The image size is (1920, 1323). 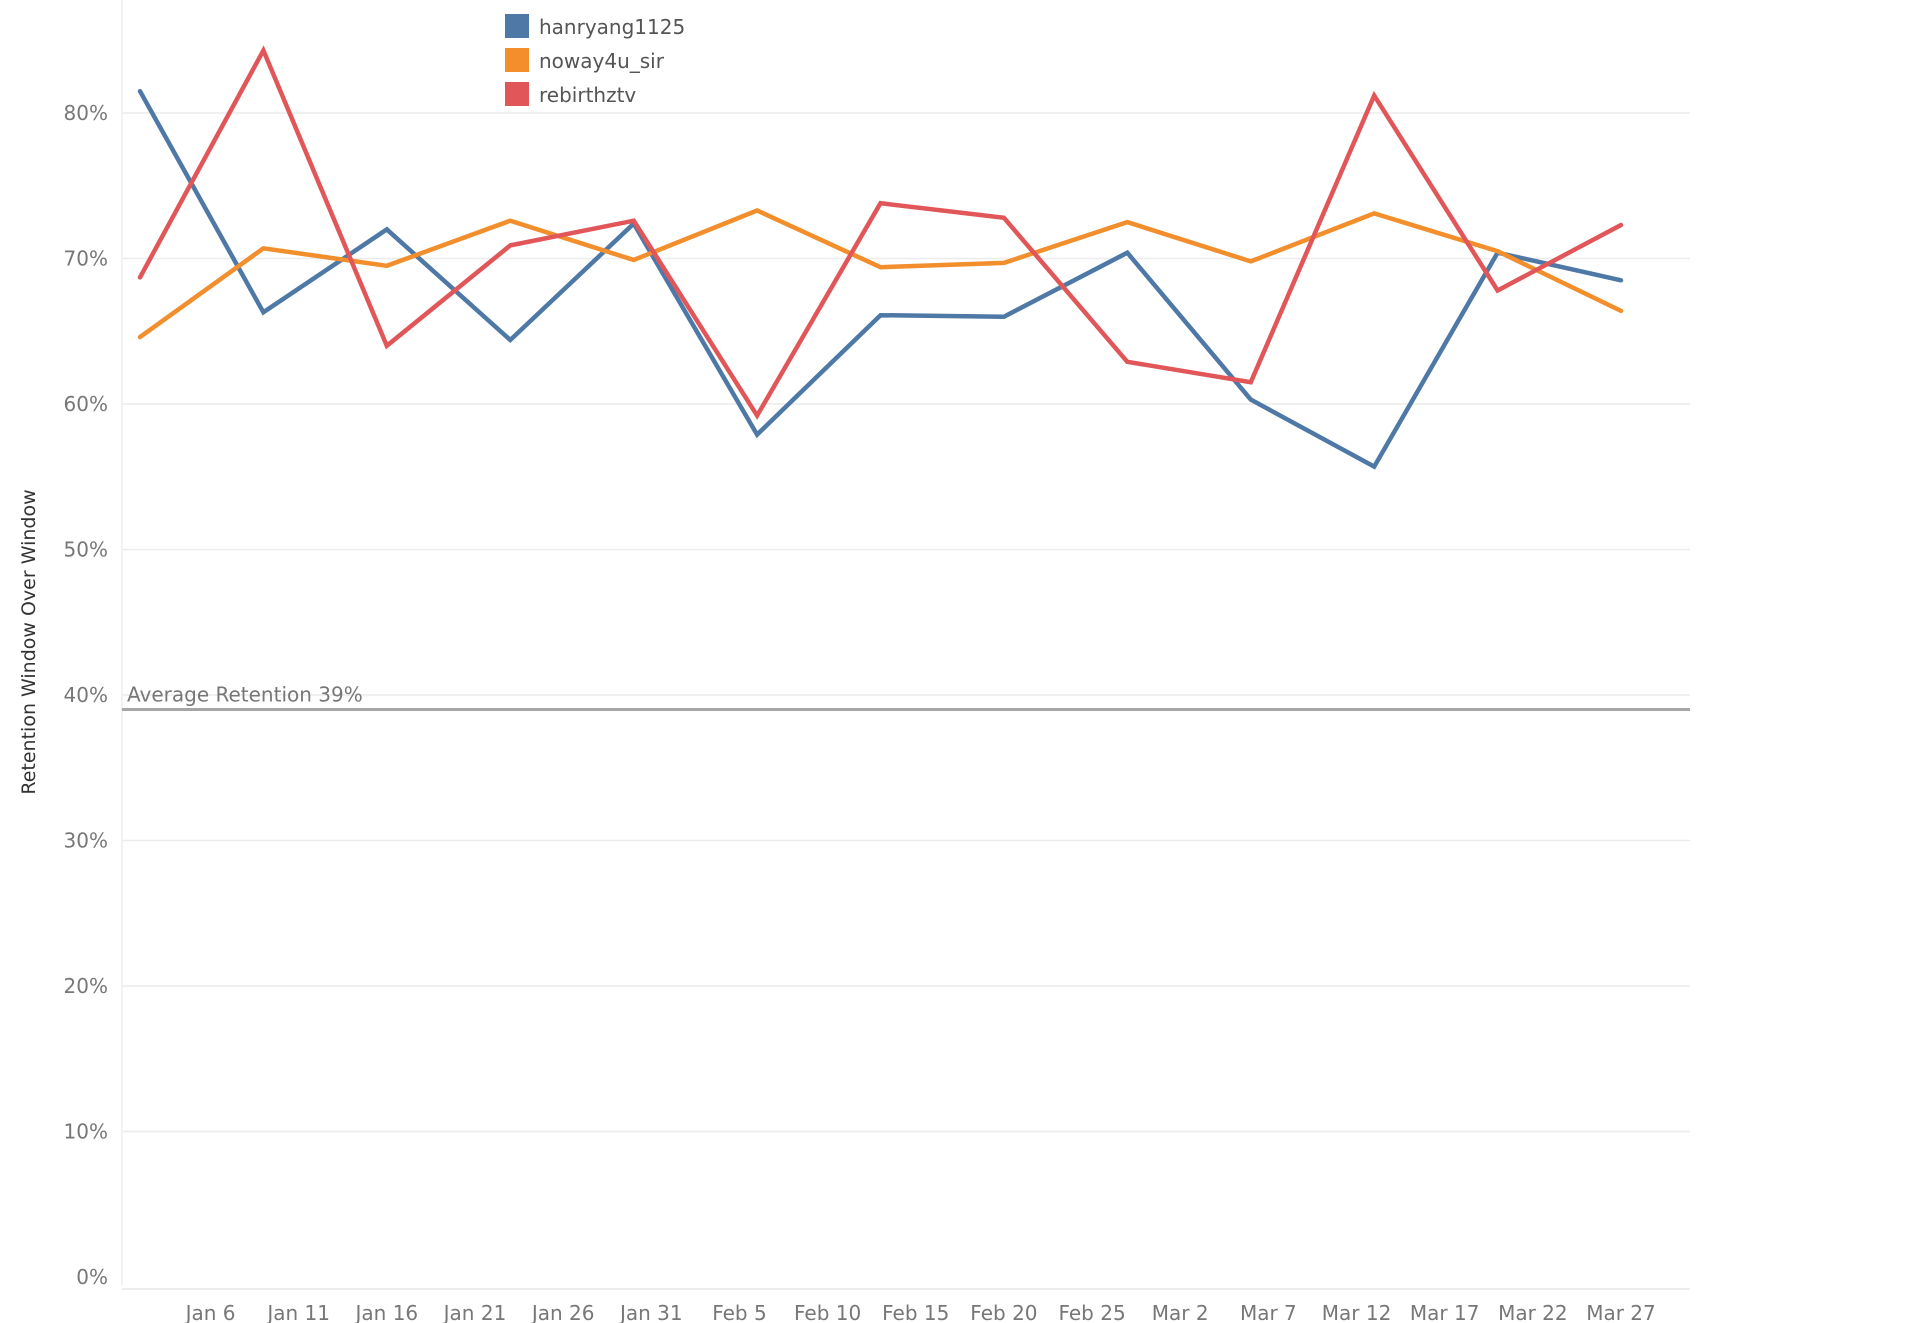 What do you see at coordinates (915, 1312) in the screenshot?
I see `x-tick-label: Feb 15` at bounding box center [915, 1312].